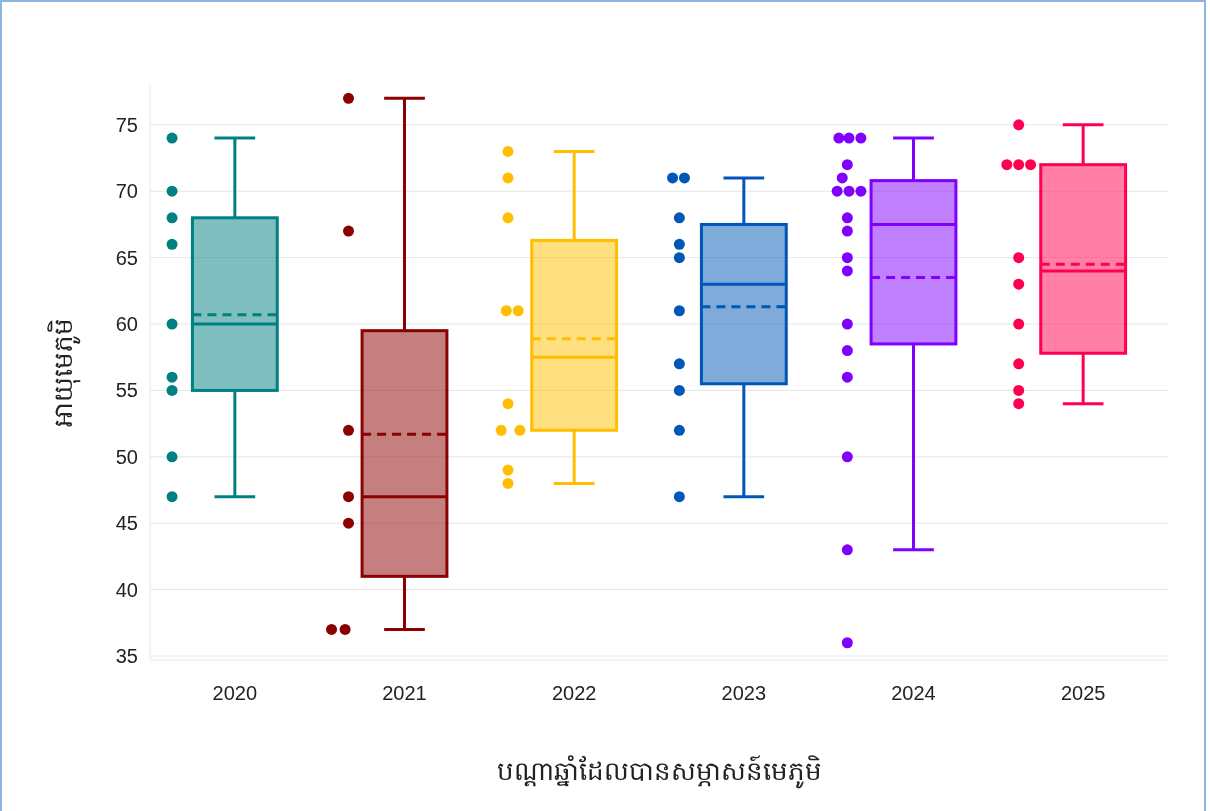  Describe the element at coordinates (126, 390) in the screenshot. I see `y-tick-label: 55` at that location.